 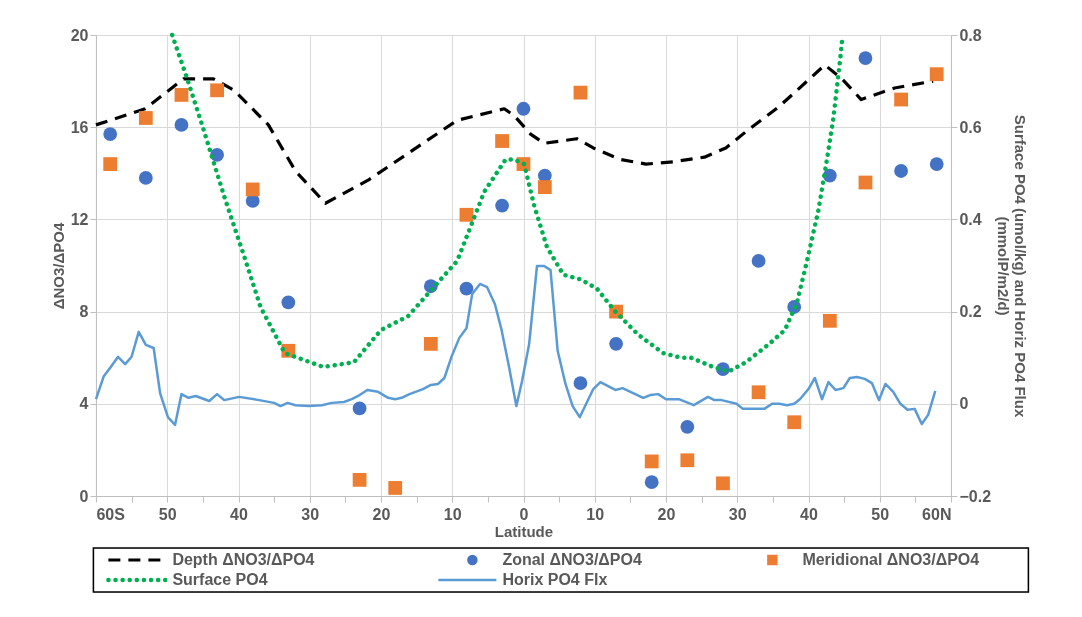 I want to click on x-tick-label: 60N, so click(x=937, y=514).